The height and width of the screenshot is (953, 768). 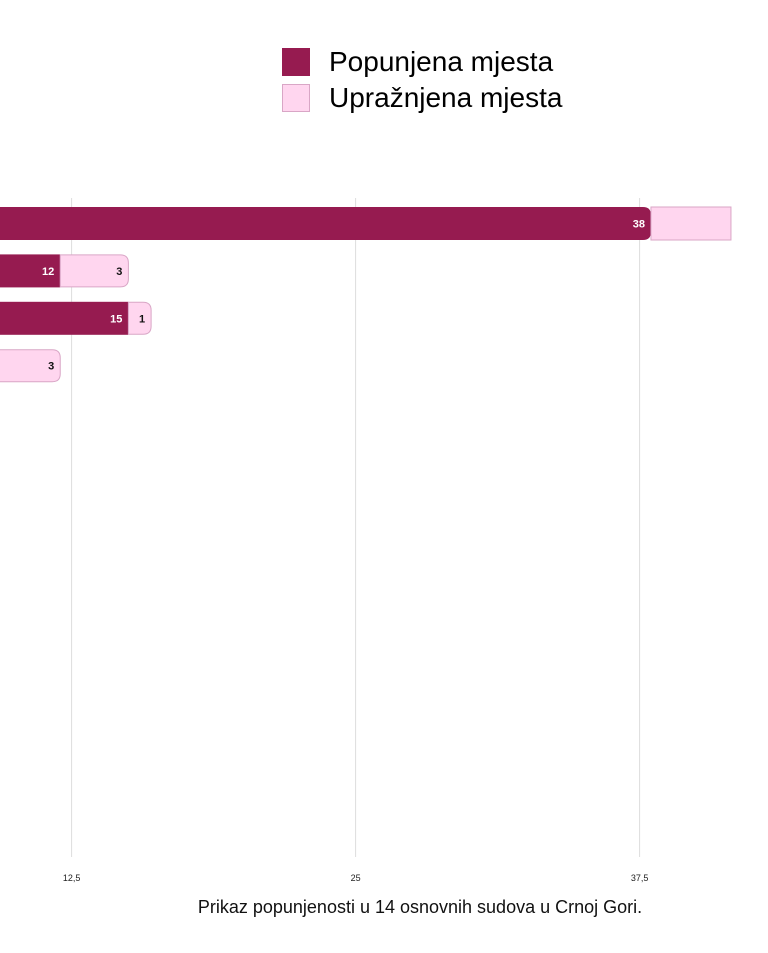 What do you see at coordinates (639, 225) in the screenshot?
I see `bar-filled-label: 38` at bounding box center [639, 225].